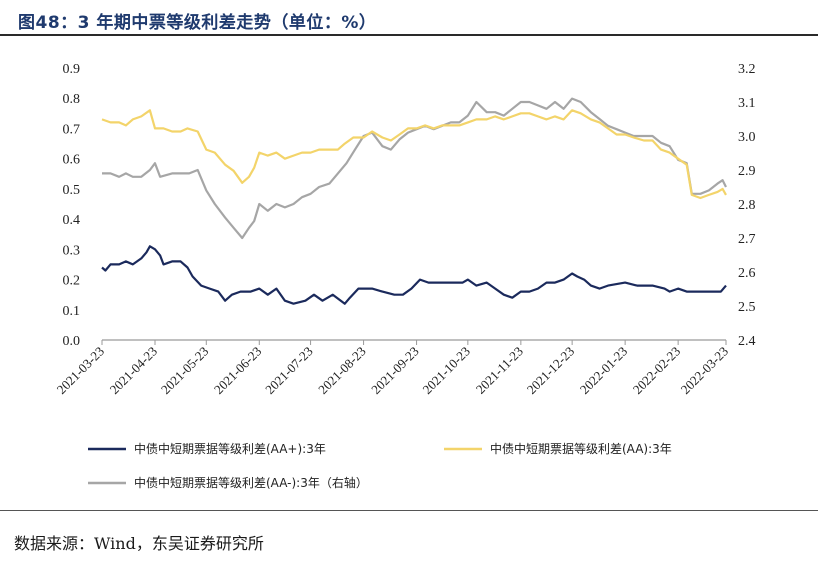  Describe the element at coordinates (72, 99) in the screenshot. I see `left-y-tick-label: 0.8` at that location.